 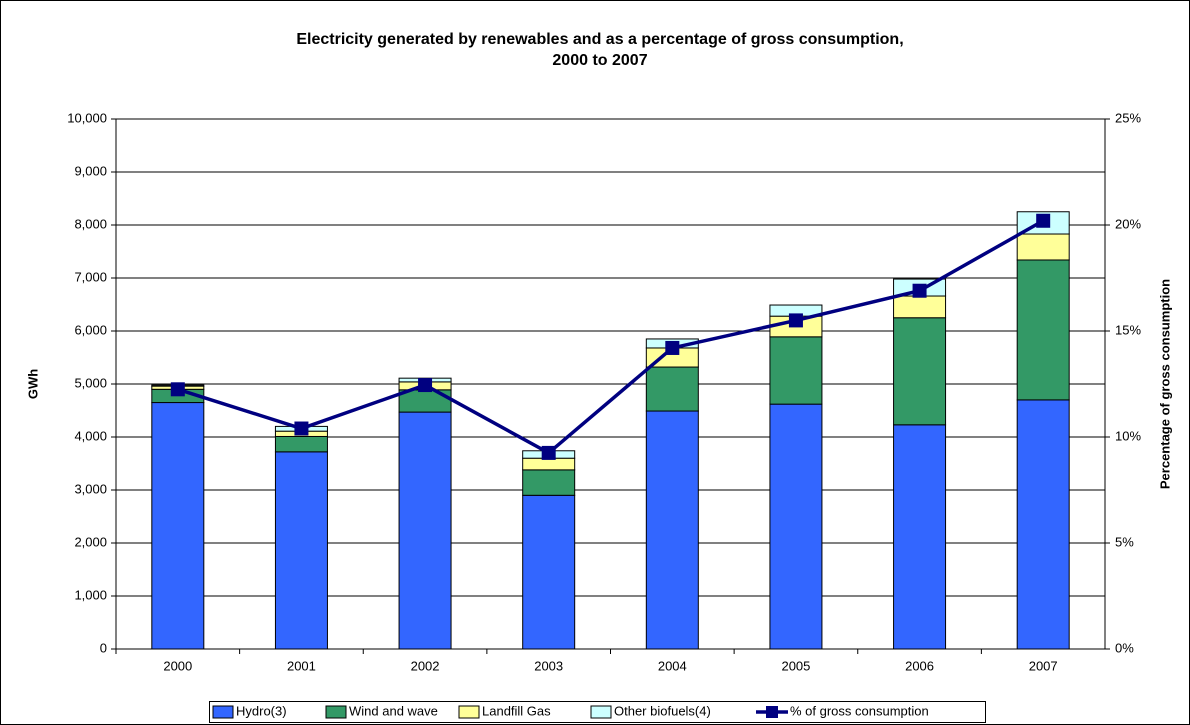 What do you see at coordinates (90, 329) in the screenshot?
I see `y-tick-label: 6,000` at bounding box center [90, 329].